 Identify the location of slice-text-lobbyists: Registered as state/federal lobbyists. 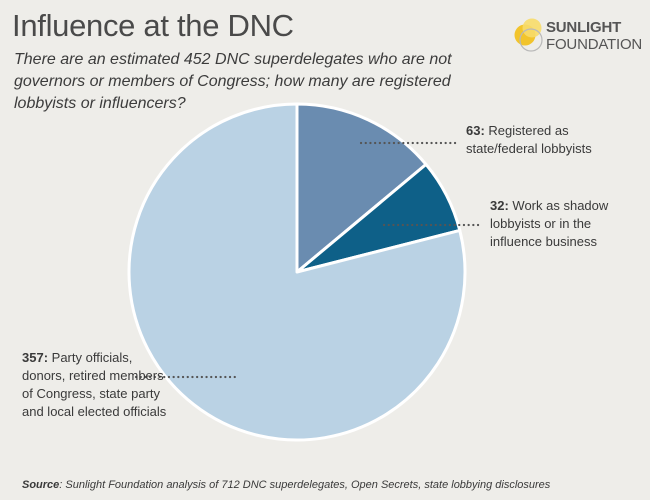
(529, 139).